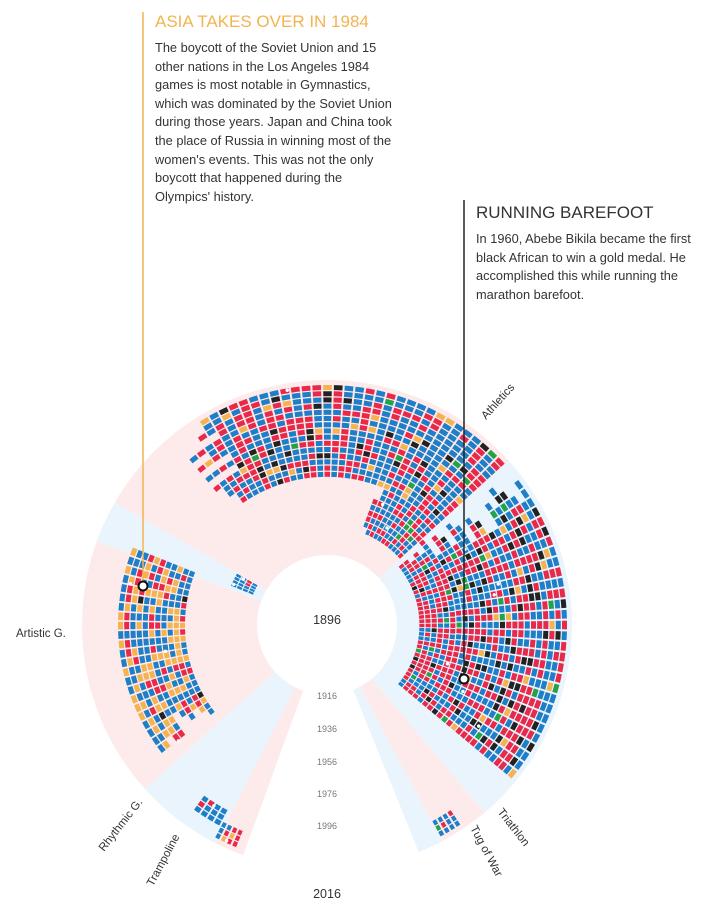 Image resolution: width=703 pixels, height=907 pixels. I want to click on background-wedge, so click(243, 763).